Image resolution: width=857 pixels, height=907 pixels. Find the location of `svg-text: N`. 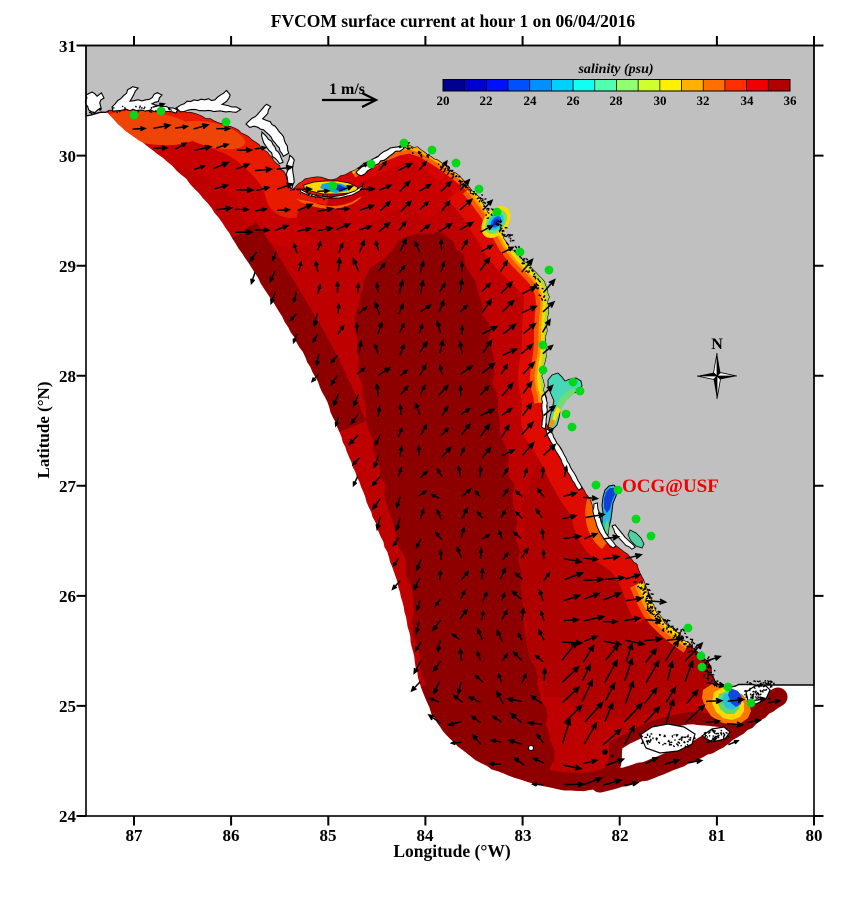

svg-text: N is located at coordinates (717, 344).